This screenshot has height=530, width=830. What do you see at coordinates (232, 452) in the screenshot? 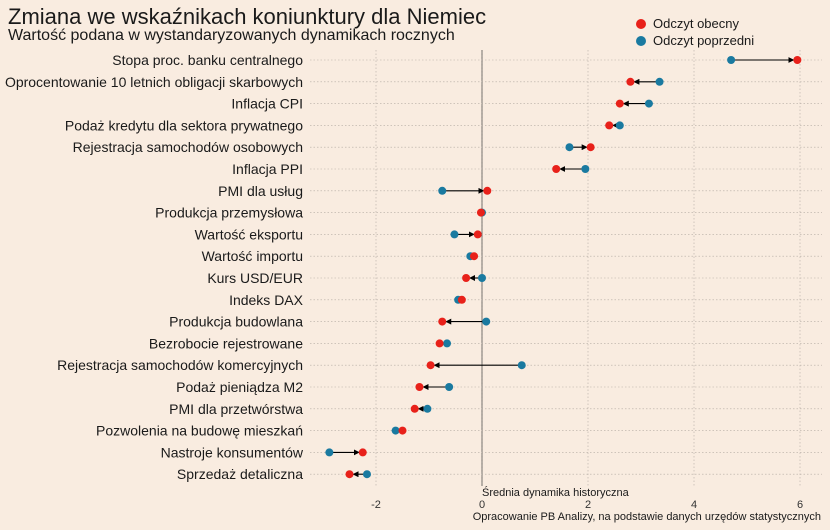
I see `category-label: Nastroje konsumentów` at bounding box center [232, 452].